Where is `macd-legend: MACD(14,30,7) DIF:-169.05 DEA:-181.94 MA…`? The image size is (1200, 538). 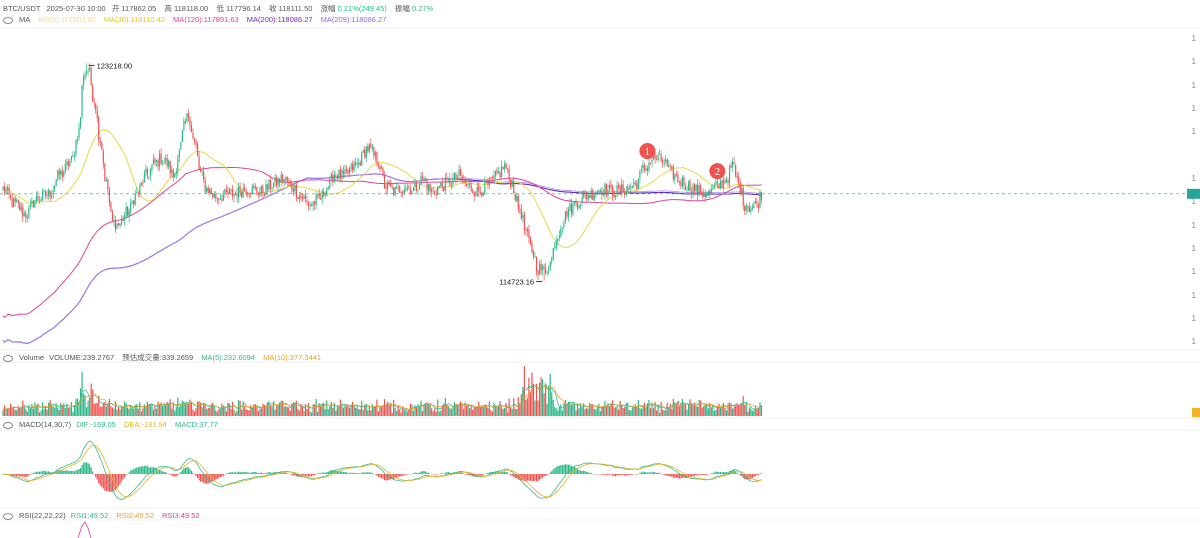 macd-legend: MACD(14,30,7) DIF:-169.05 DEA:-181.94 MA… is located at coordinates (113, 424).